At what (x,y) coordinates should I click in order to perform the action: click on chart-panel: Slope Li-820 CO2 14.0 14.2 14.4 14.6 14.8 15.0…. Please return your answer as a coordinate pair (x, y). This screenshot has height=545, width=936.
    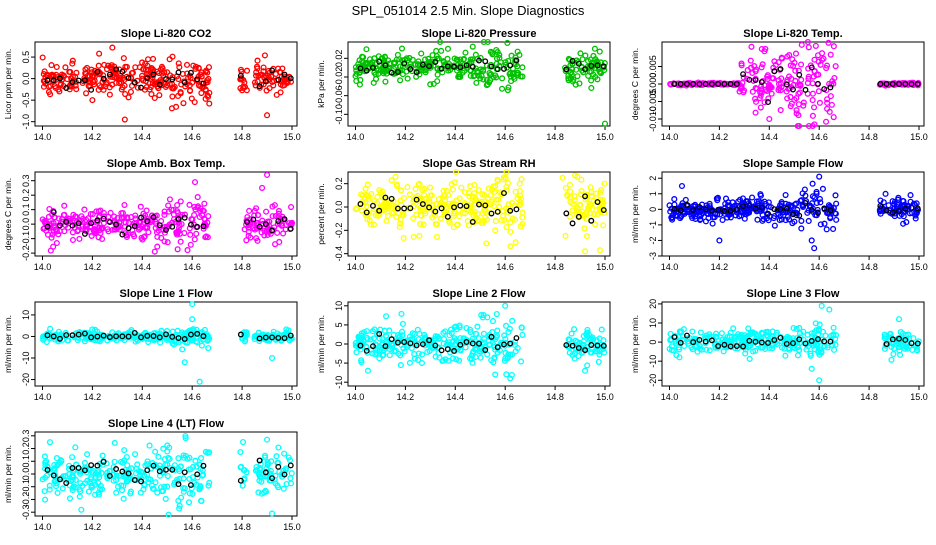
    Looking at the image, I should click on (152, 85).